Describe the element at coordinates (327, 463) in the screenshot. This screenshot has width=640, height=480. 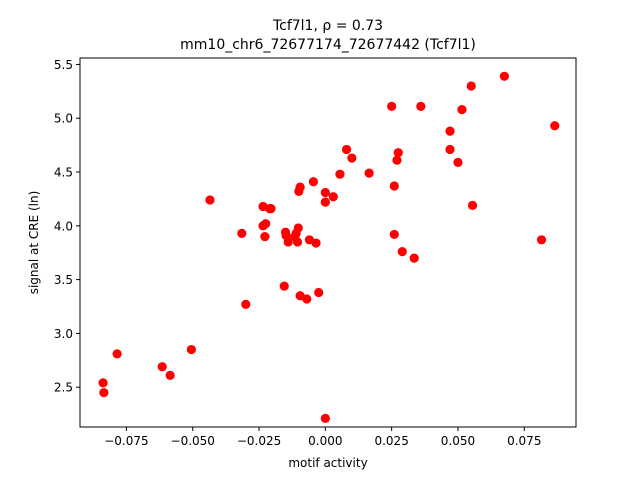
I see `x-axis-label: motif activity` at that location.